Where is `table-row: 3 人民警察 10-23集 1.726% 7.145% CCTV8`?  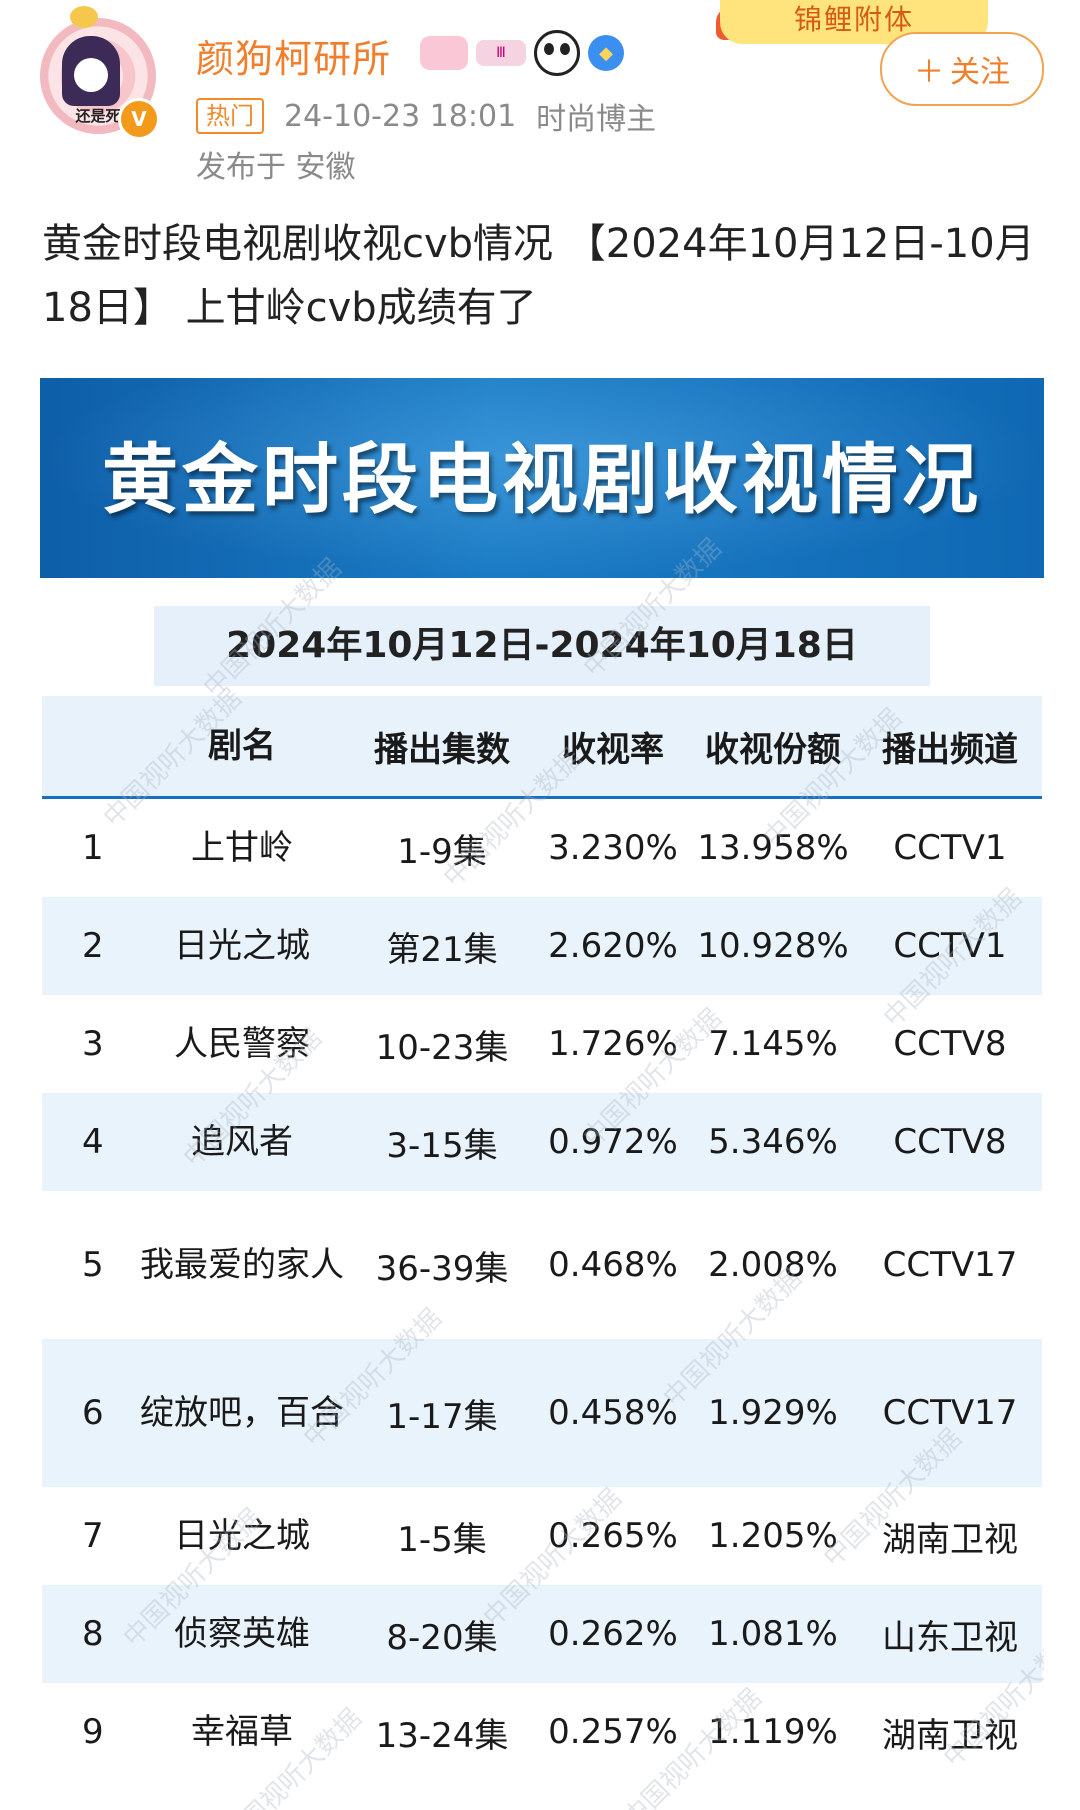
table-row: 3 人民警察 10-23集 1.726% 7.145% CCTV8 is located at coordinates (542, 1044).